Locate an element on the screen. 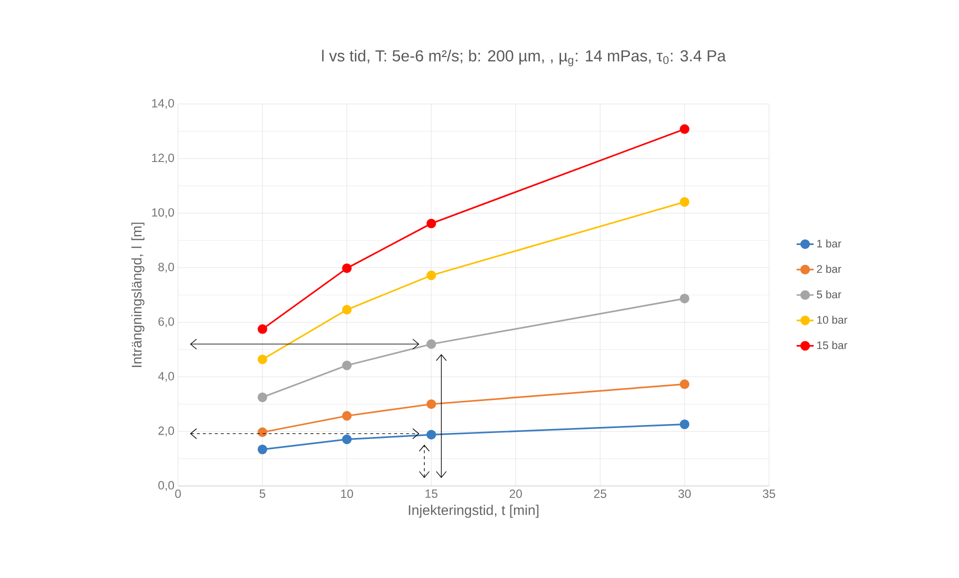 The width and height of the screenshot is (959, 578). x-tick-label: 5 is located at coordinates (263, 494).